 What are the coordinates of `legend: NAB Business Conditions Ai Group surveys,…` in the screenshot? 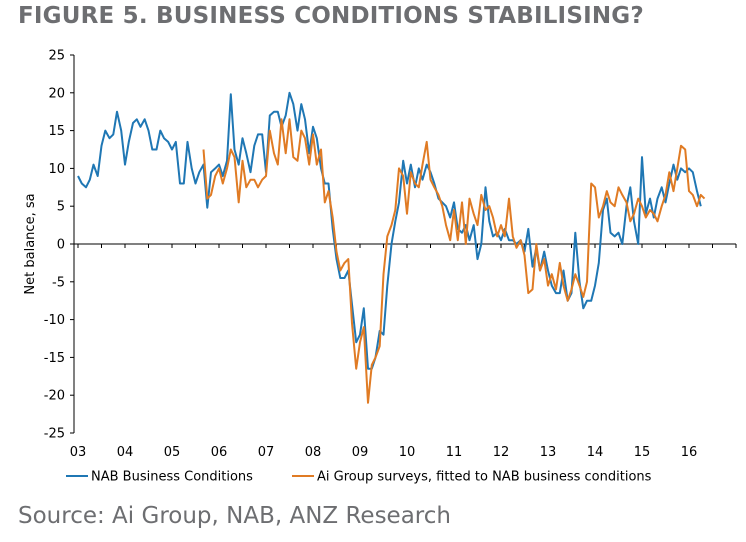 It's located at (359, 477).